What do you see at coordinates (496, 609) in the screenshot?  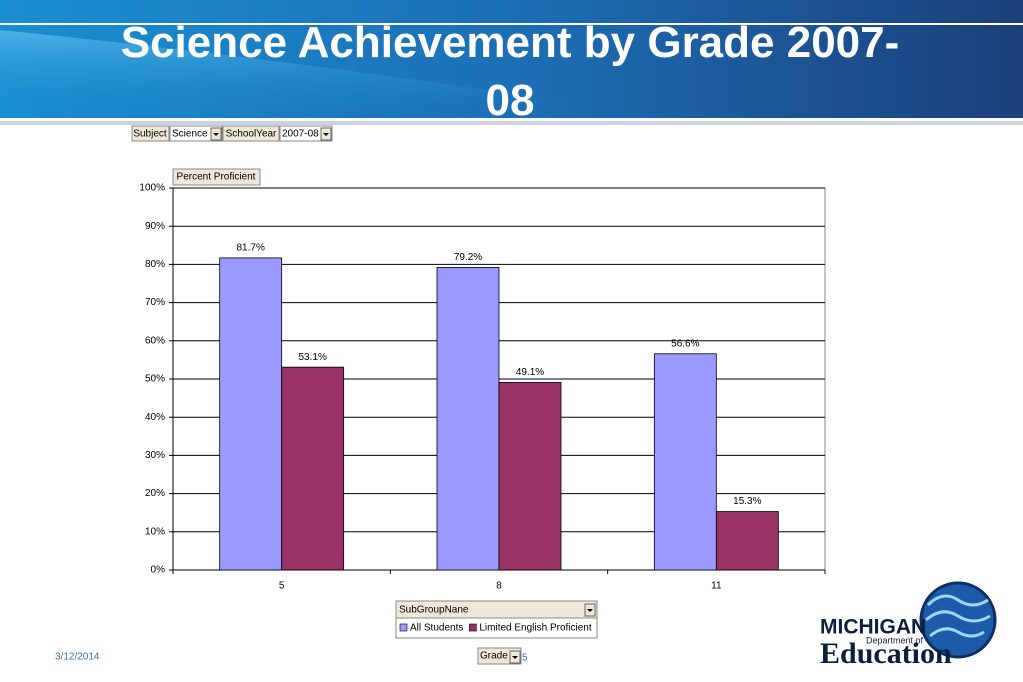 I see `series-field-button` at bounding box center [496, 609].